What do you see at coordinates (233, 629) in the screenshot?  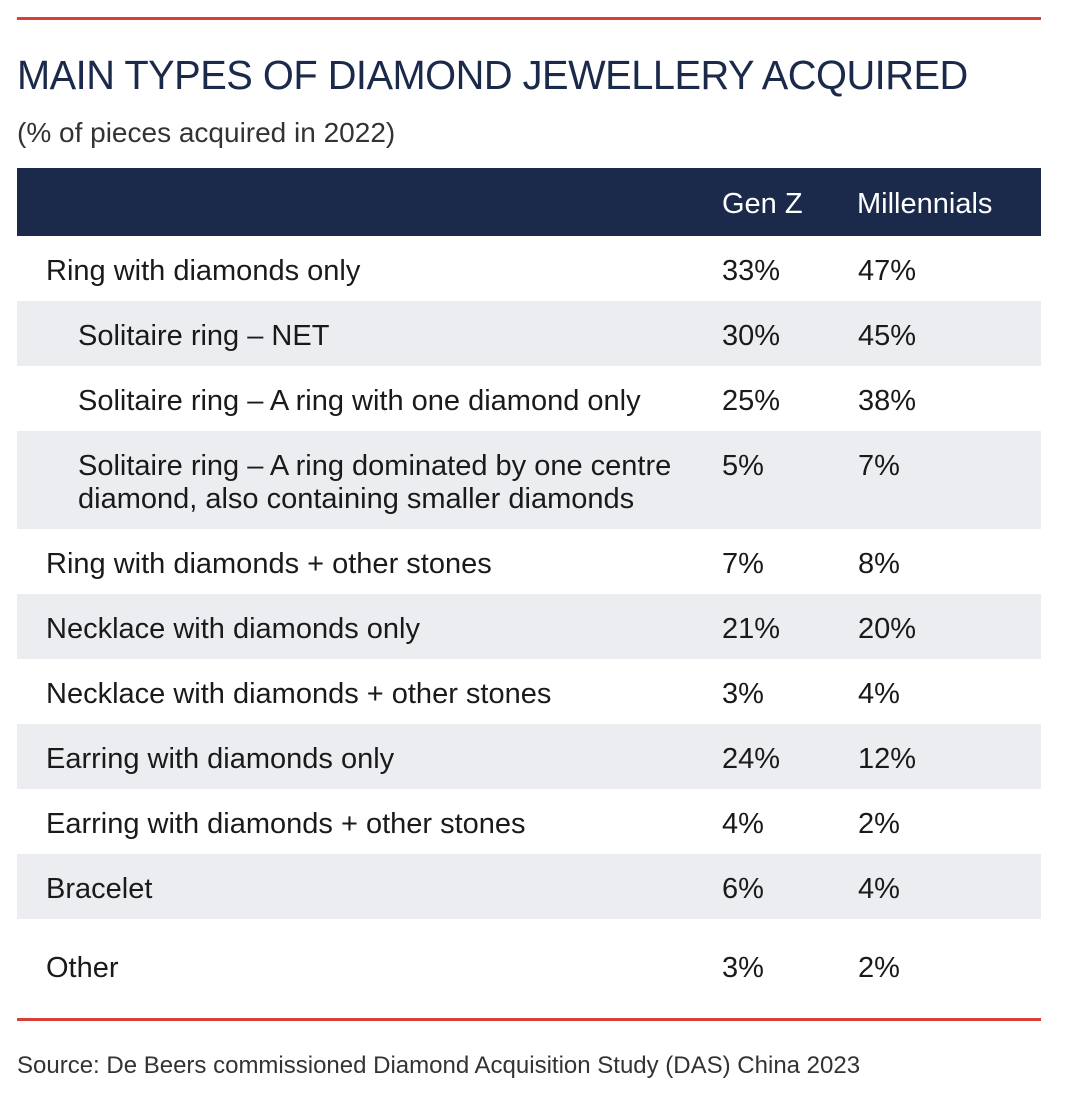 I see `row-label: Necklace with diamonds only` at bounding box center [233, 629].